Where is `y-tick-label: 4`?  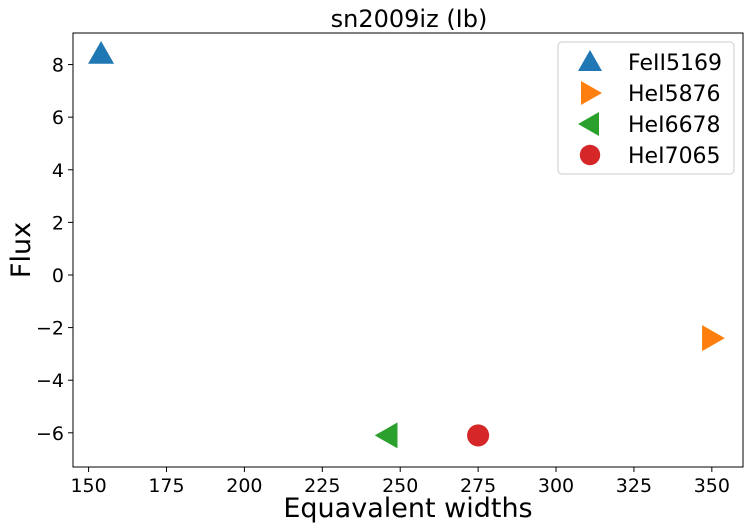
y-tick-label: 4 is located at coordinates (58, 171).